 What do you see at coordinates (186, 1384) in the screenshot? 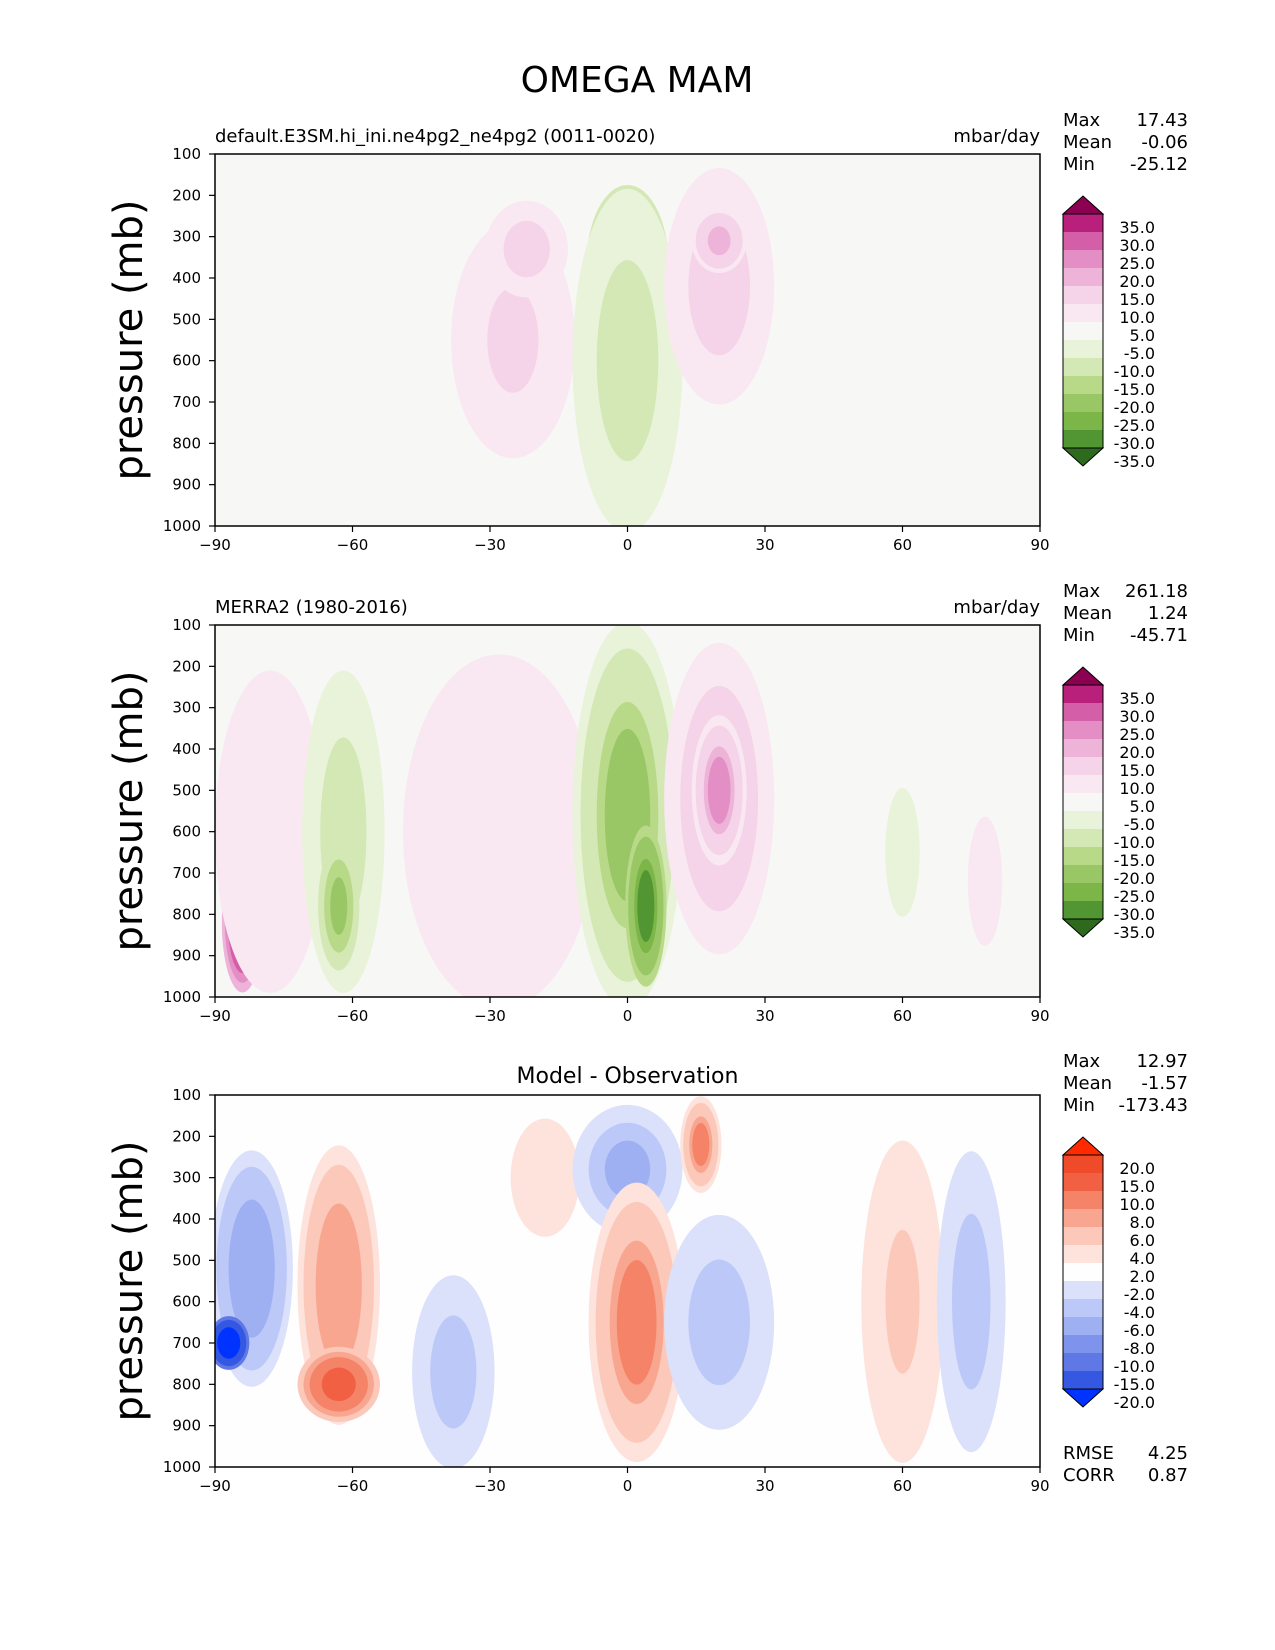
I see `y-tick-label: 800` at bounding box center [186, 1384].